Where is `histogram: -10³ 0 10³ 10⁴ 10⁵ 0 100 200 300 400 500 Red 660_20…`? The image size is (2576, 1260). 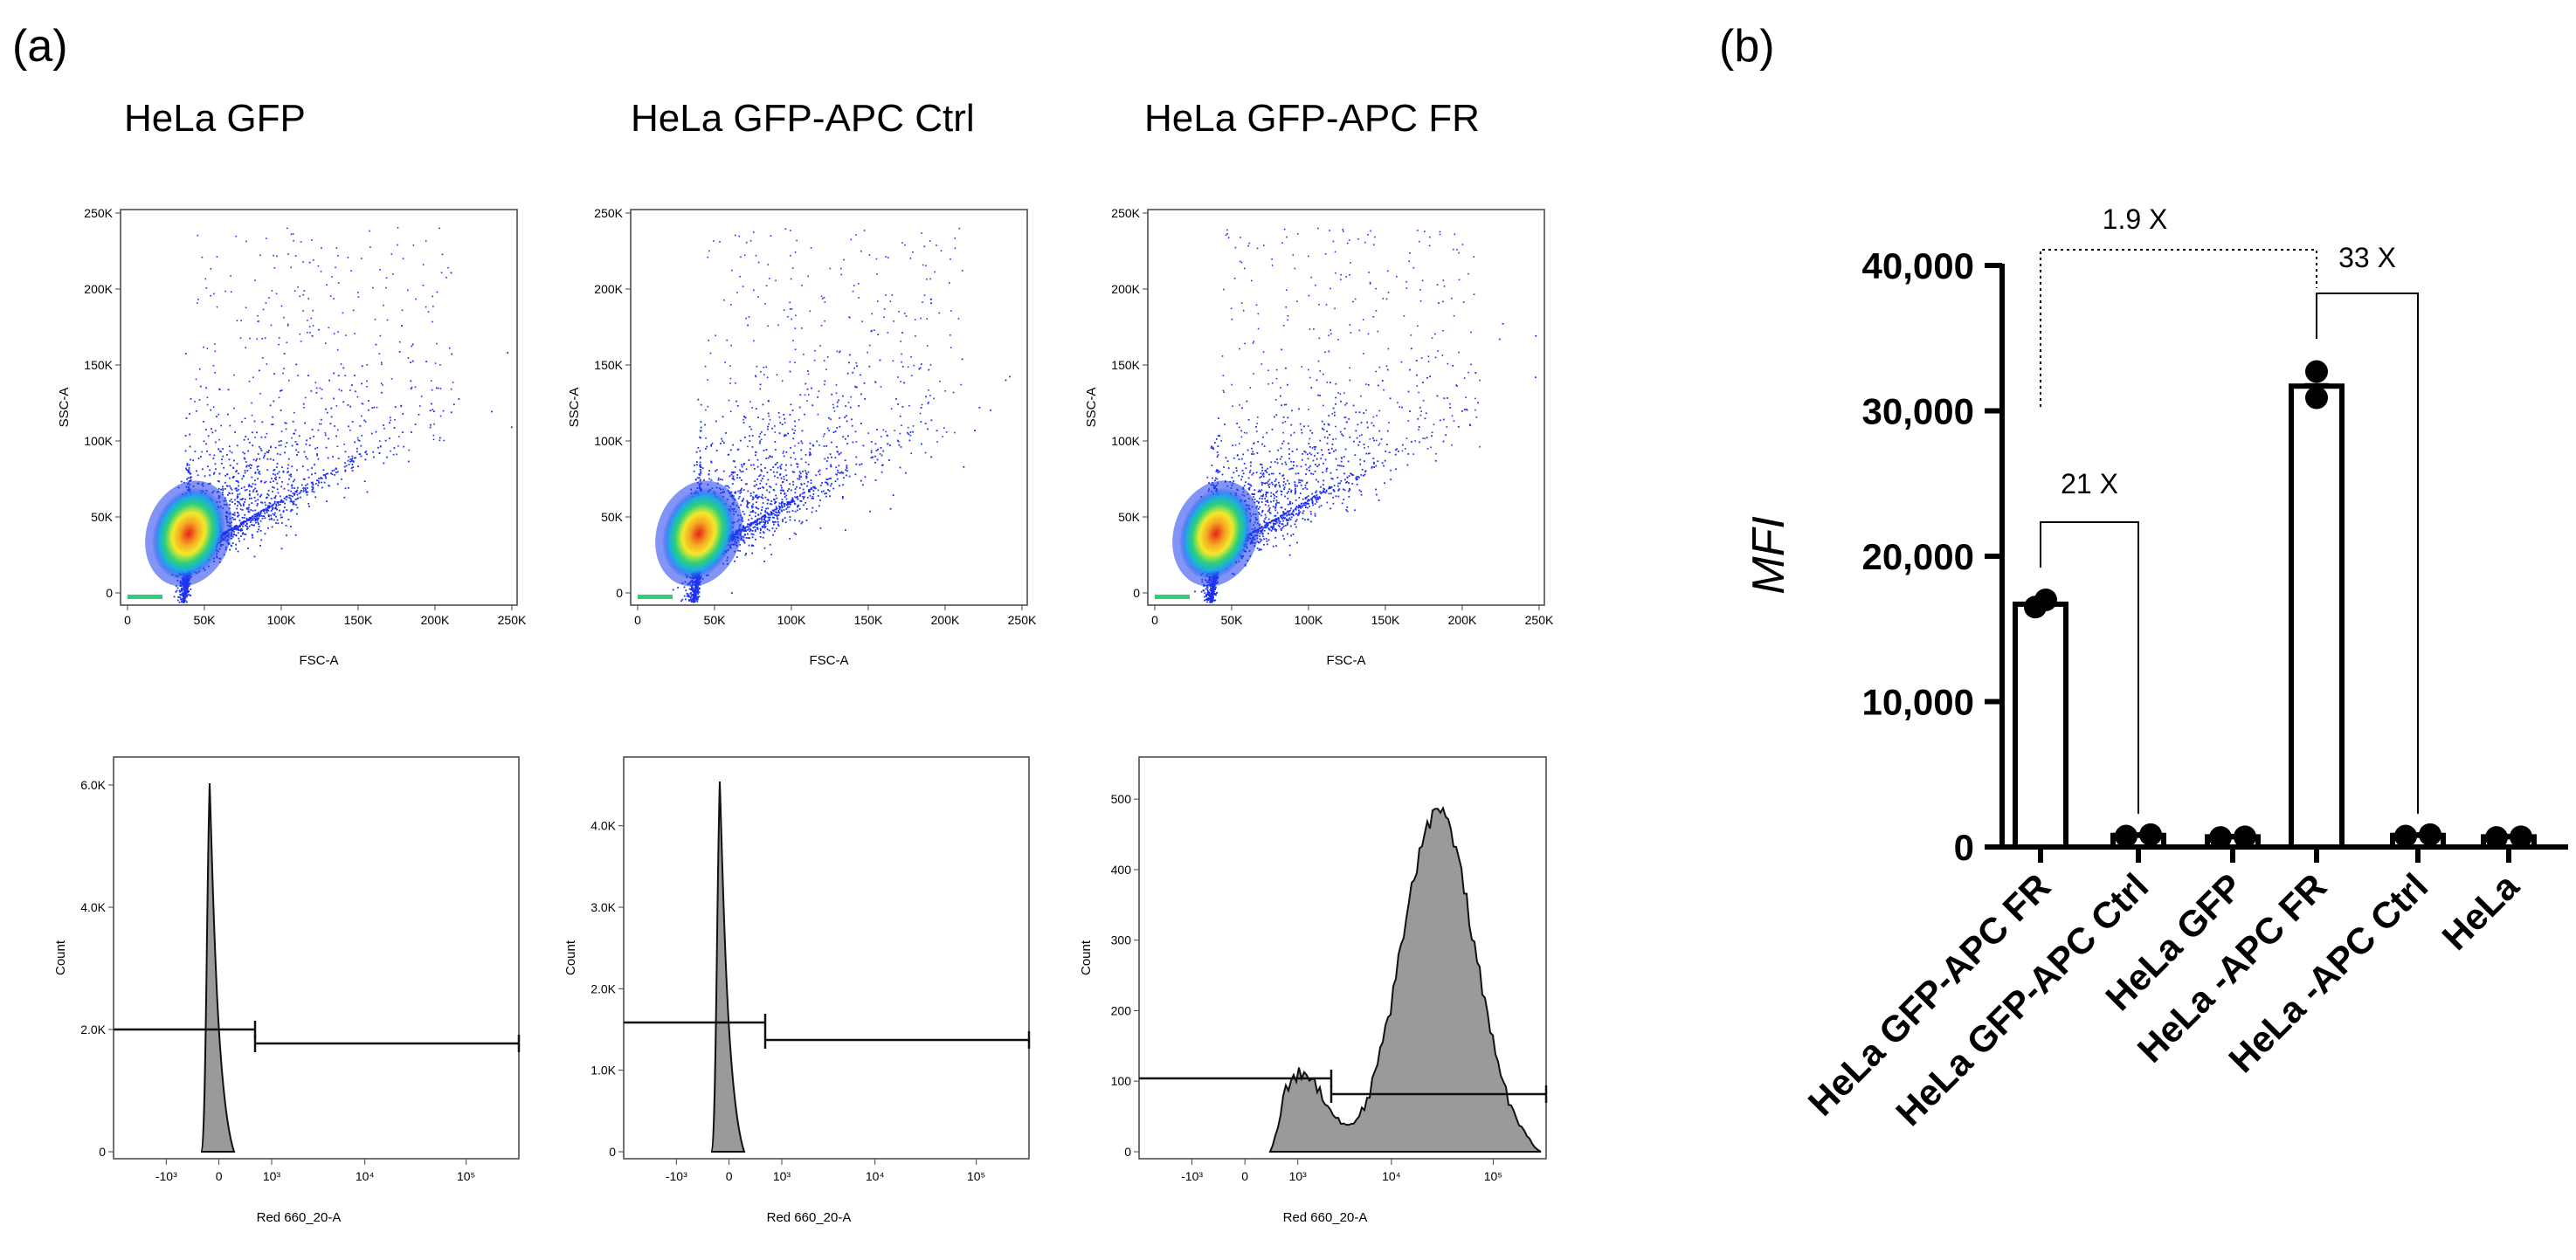
histogram: -10³ 0 10³ 10⁴ 10⁵ 0 100 200 300 400 500 Red 660_20… is located at coordinates (1313, 991).